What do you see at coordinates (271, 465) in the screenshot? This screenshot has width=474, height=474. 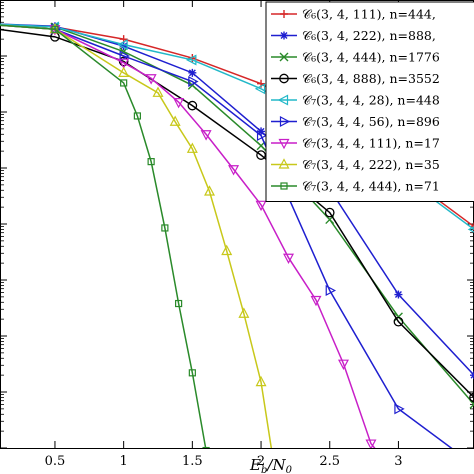 I see `x-axis-label: Eb/N0` at bounding box center [271, 465].